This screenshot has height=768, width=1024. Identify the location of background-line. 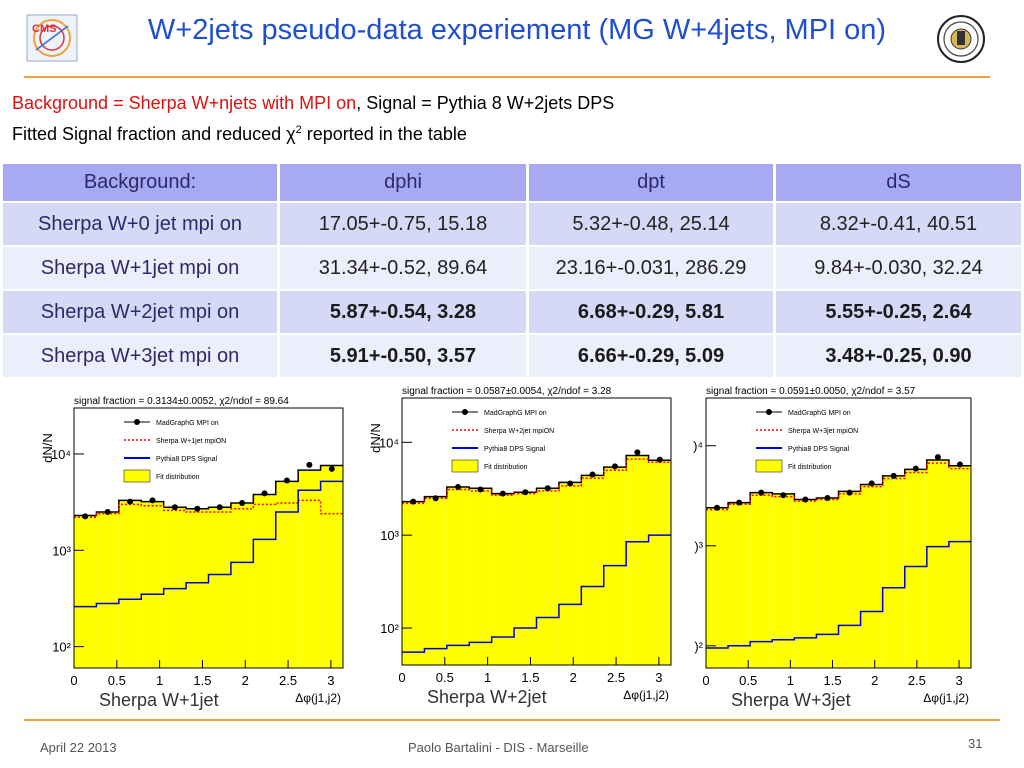
(838, 486).